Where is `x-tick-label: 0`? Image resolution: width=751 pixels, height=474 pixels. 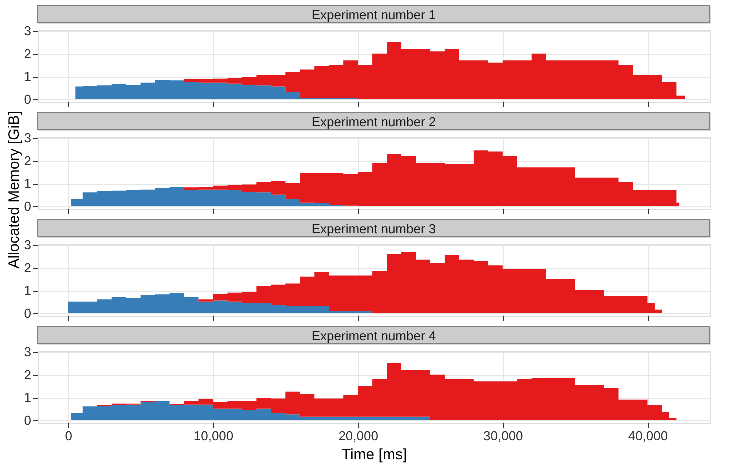
x-tick-label: 0 is located at coordinates (69, 436).